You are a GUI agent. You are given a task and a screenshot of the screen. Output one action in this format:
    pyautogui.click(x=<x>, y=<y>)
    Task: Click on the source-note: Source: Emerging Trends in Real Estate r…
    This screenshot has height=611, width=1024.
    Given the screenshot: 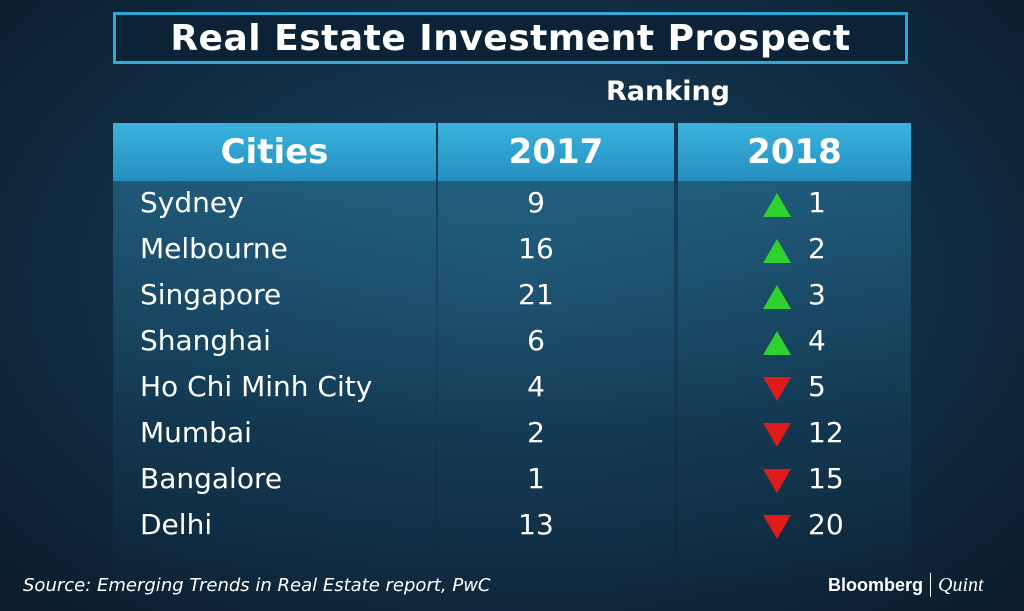 What is the action you would take?
    pyautogui.click(x=257, y=585)
    